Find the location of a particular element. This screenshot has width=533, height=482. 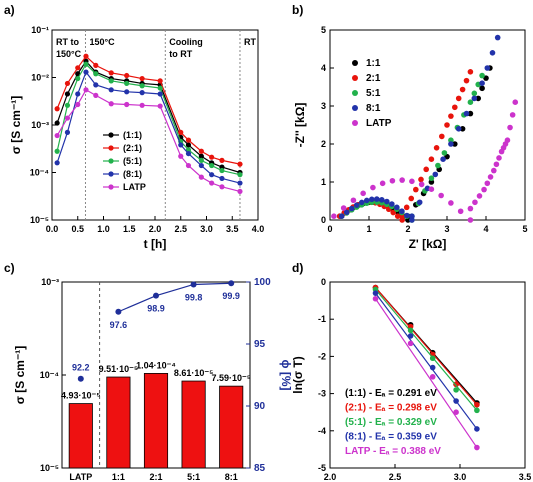

legend-label: LATP is located at coordinates (134, 187).